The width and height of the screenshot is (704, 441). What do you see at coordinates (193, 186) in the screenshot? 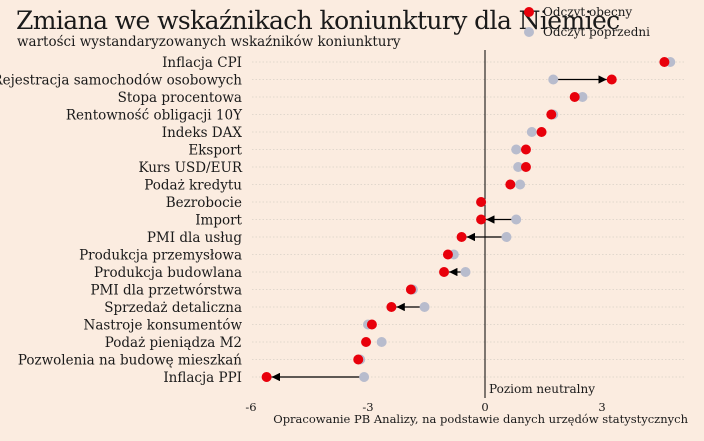
I see `category-label: Podaż kredytu` at bounding box center [193, 186].